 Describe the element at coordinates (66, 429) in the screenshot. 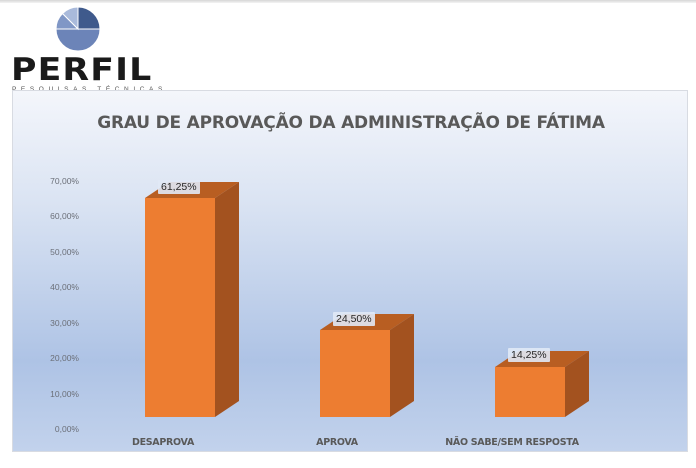

I see `y-tick: 0,00%` at that location.